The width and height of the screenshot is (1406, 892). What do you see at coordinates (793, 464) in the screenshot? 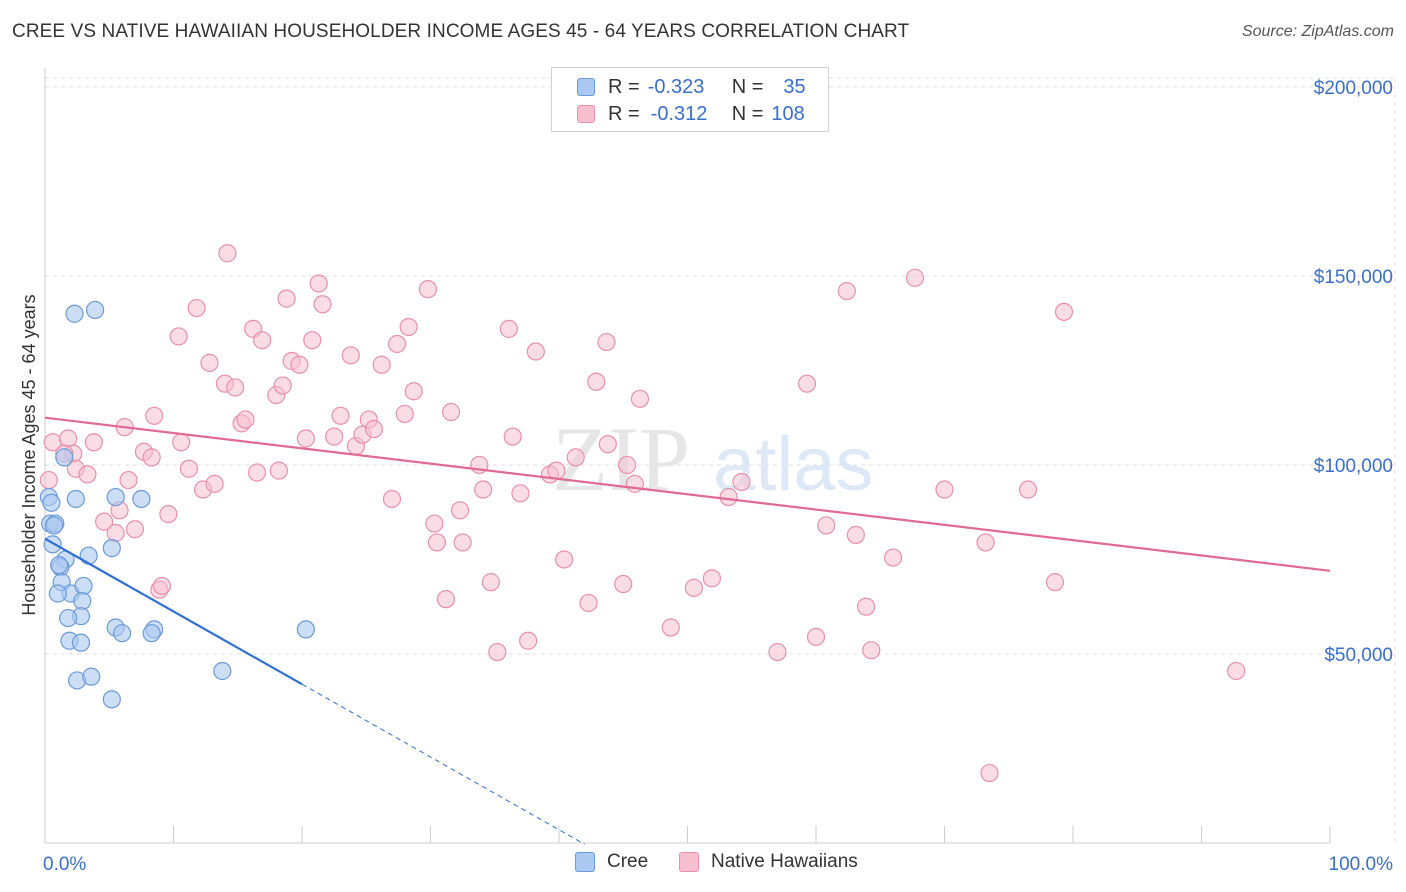
I see `watermark-atlas: atlas` at bounding box center [793, 464].